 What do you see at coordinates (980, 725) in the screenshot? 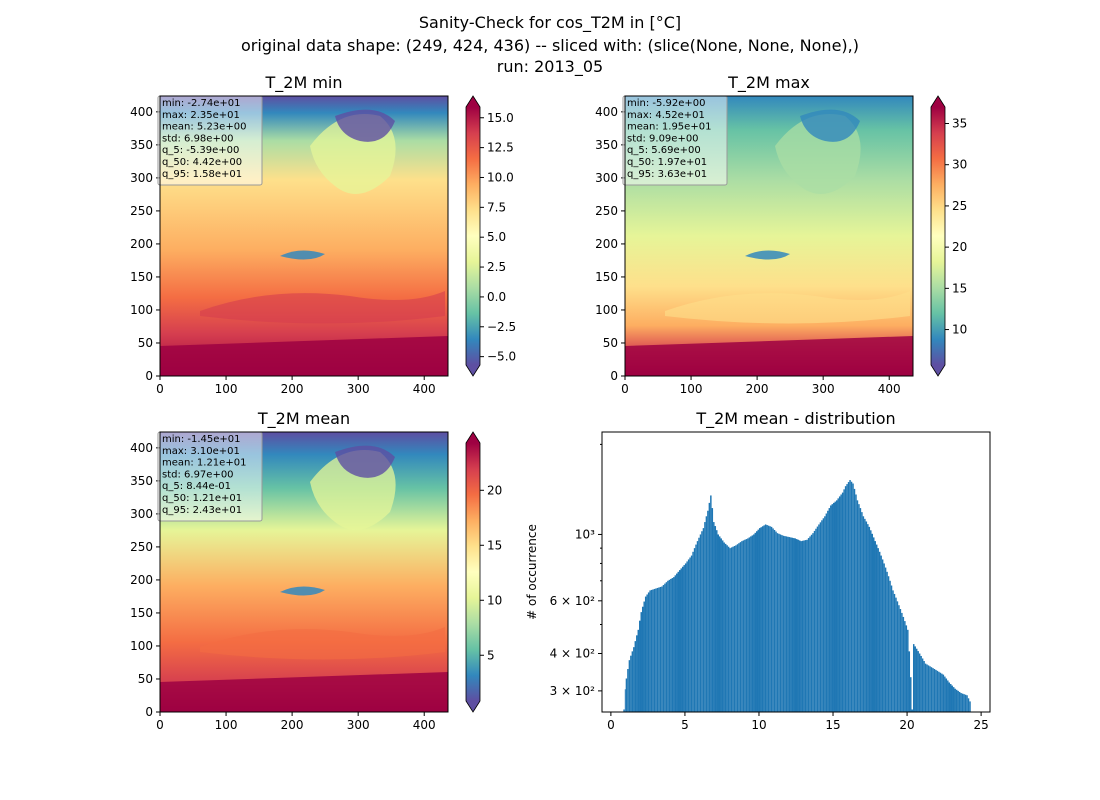
I see `x-tick-label: 25` at bounding box center [980, 725].